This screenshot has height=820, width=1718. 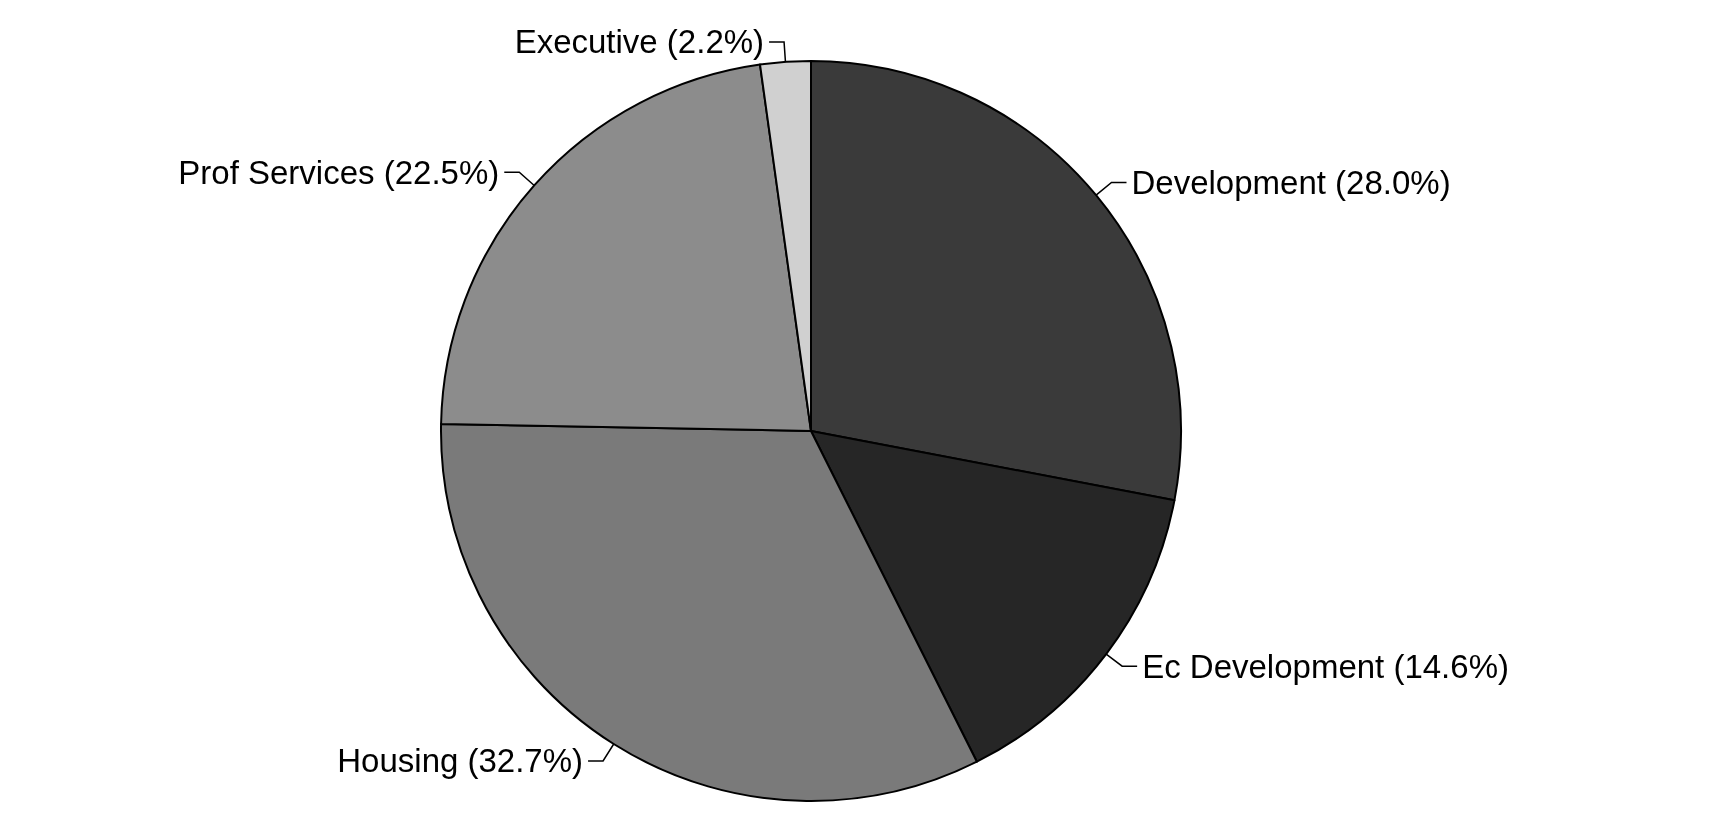 What do you see at coordinates (339, 172) in the screenshot?
I see `slice-label: Prof Services (22.5%)` at bounding box center [339, 172].